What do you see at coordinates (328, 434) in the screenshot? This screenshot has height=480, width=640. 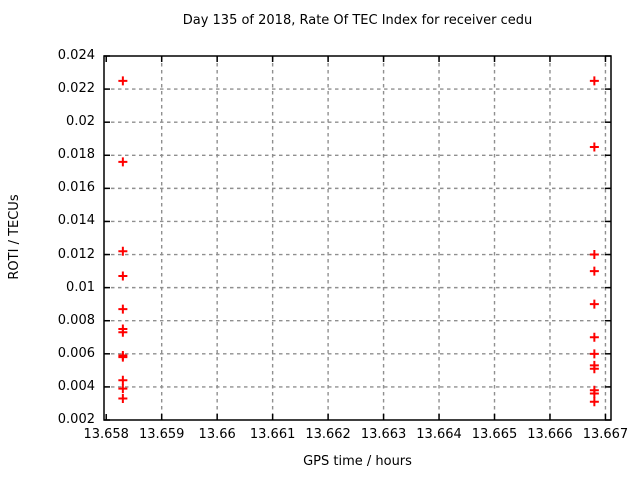 I see `x-tick-label: 13.662` at bounding box center [328, 434].